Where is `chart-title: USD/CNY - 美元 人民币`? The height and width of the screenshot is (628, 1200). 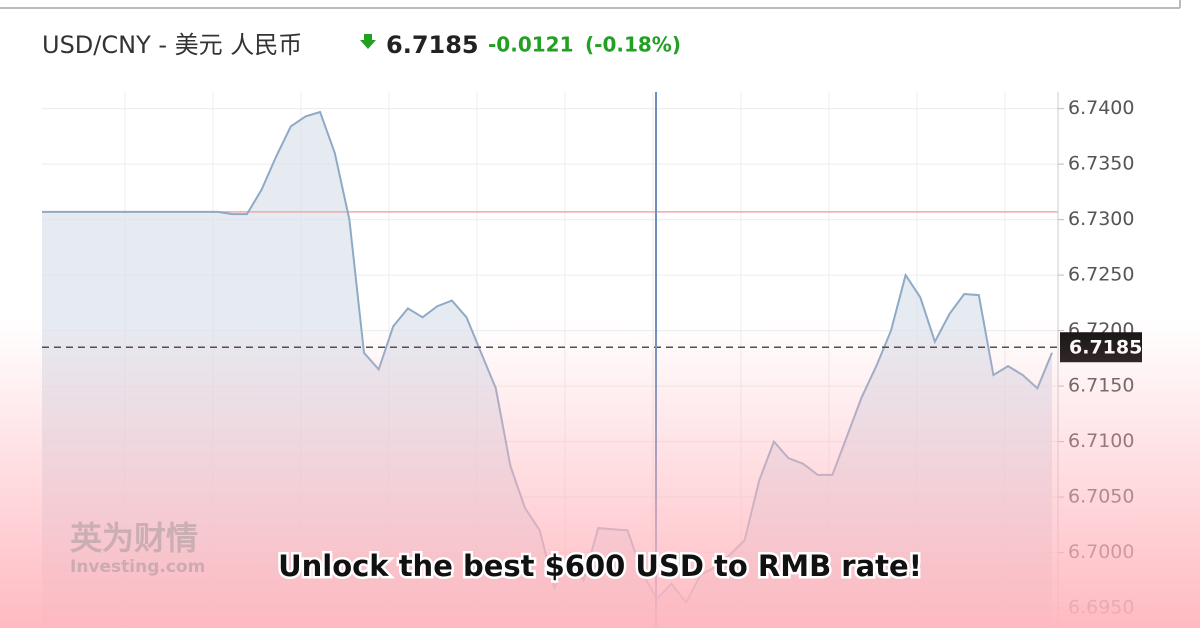
chart-title: USD/CNY - 美元 人民币 is located at coordinates (172, 45).